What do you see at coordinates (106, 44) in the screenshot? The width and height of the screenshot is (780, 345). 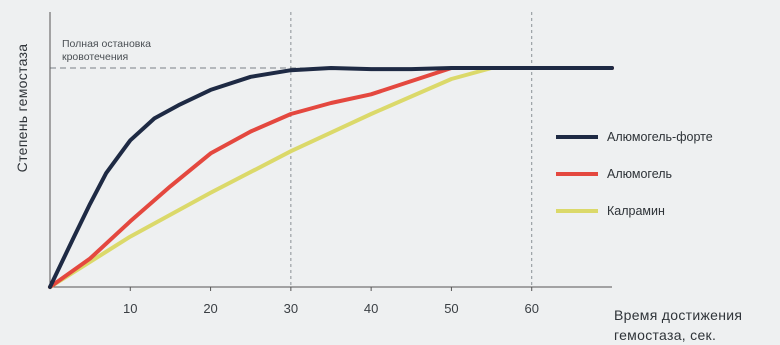 I see `annotation-line-1: Полная остановка` at bounding box center [106, 44].